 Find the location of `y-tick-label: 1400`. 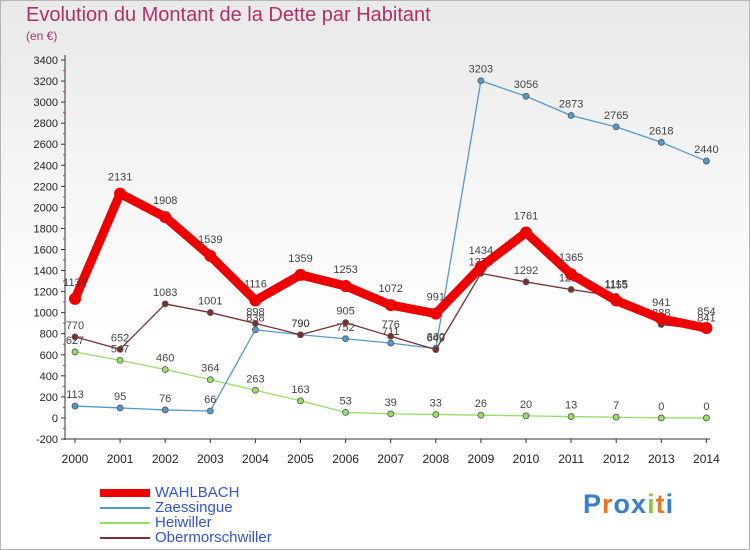

y-tick-label: 1400 is located at coordinates (46, 272).